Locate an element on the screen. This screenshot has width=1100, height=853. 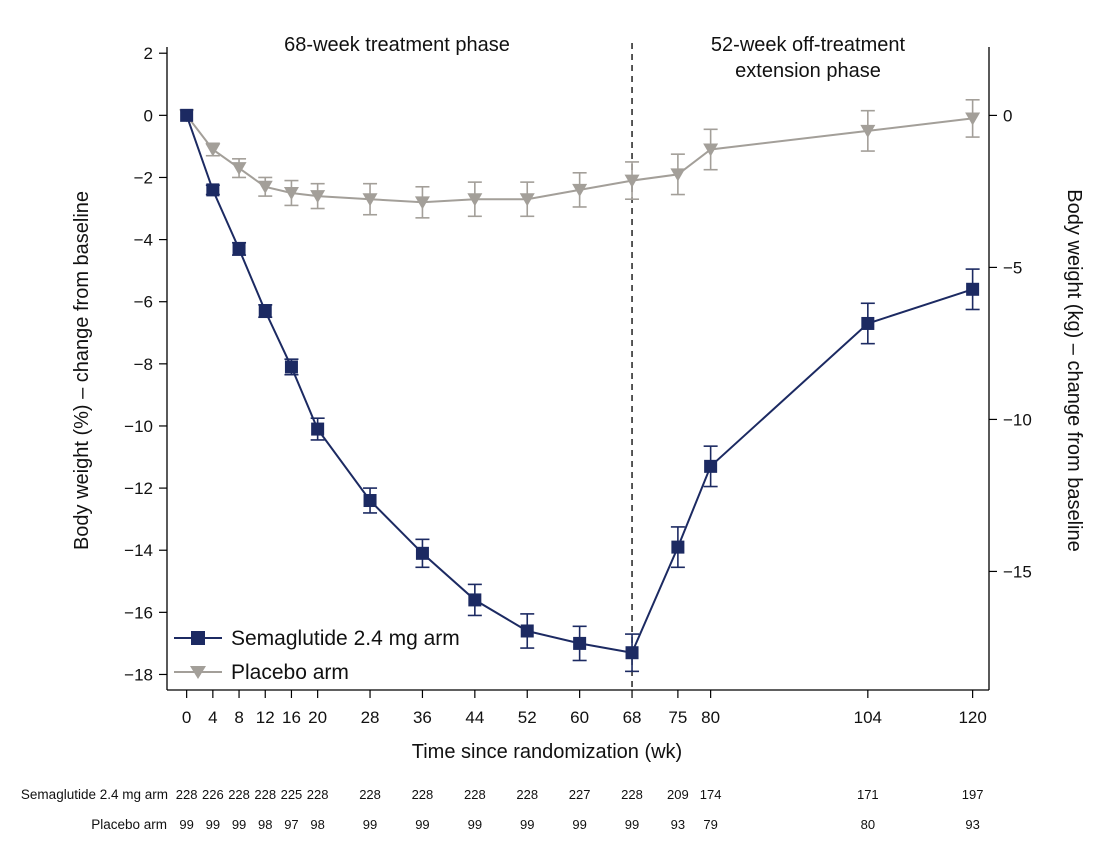
left-tick-label: −18 is located at coordinates (138, 674).